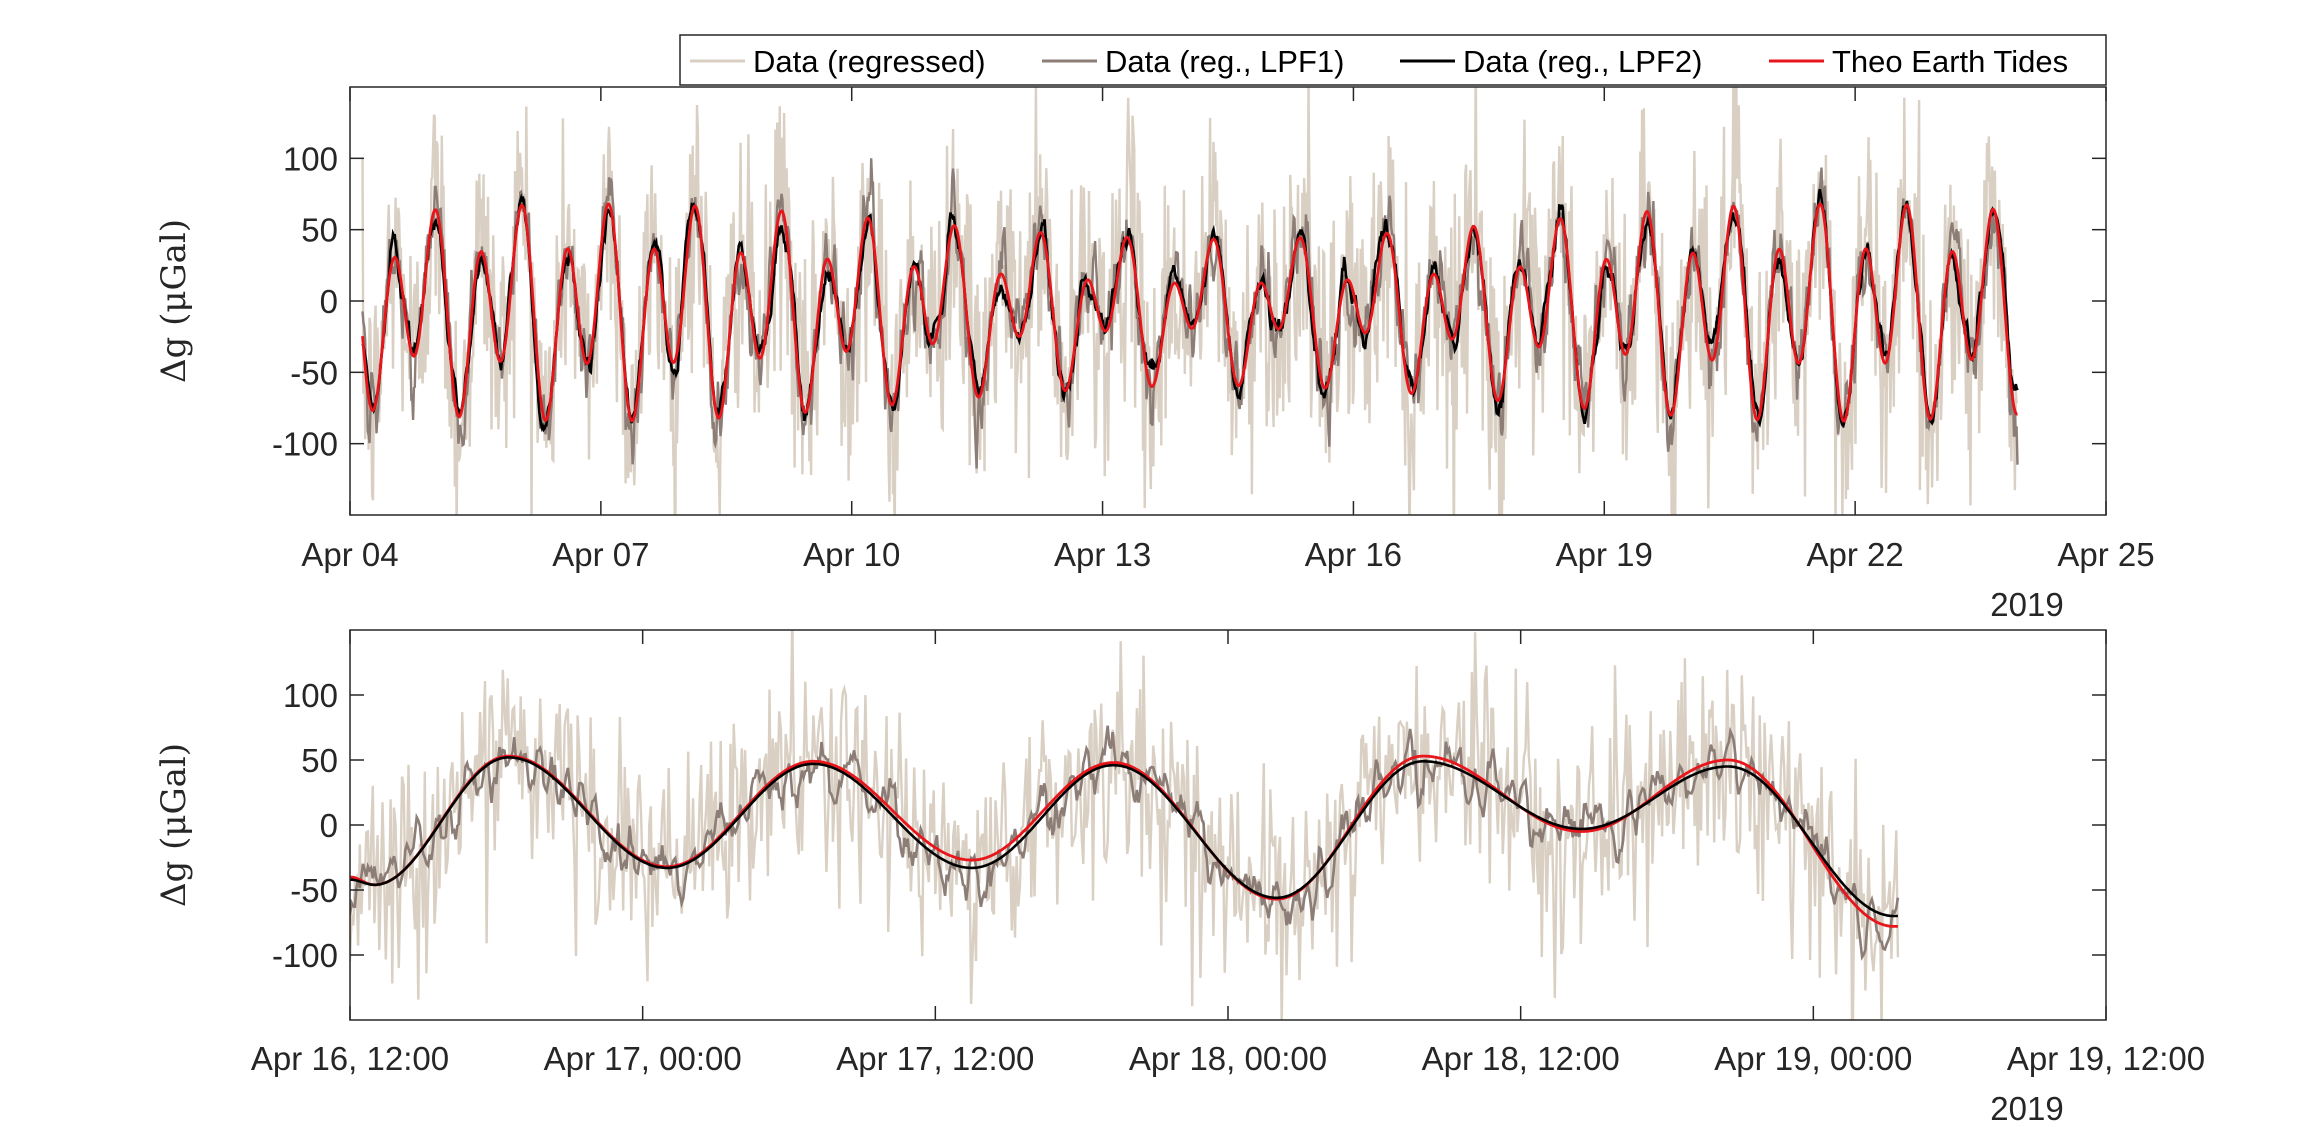 Image resolution: width=2304 pixels, height=1127 pixels. Describe the element at coordinates (1813, 1058) in the screenshot. I see `x-tick-label-bottom: Apr 19, 00:00` at that location.